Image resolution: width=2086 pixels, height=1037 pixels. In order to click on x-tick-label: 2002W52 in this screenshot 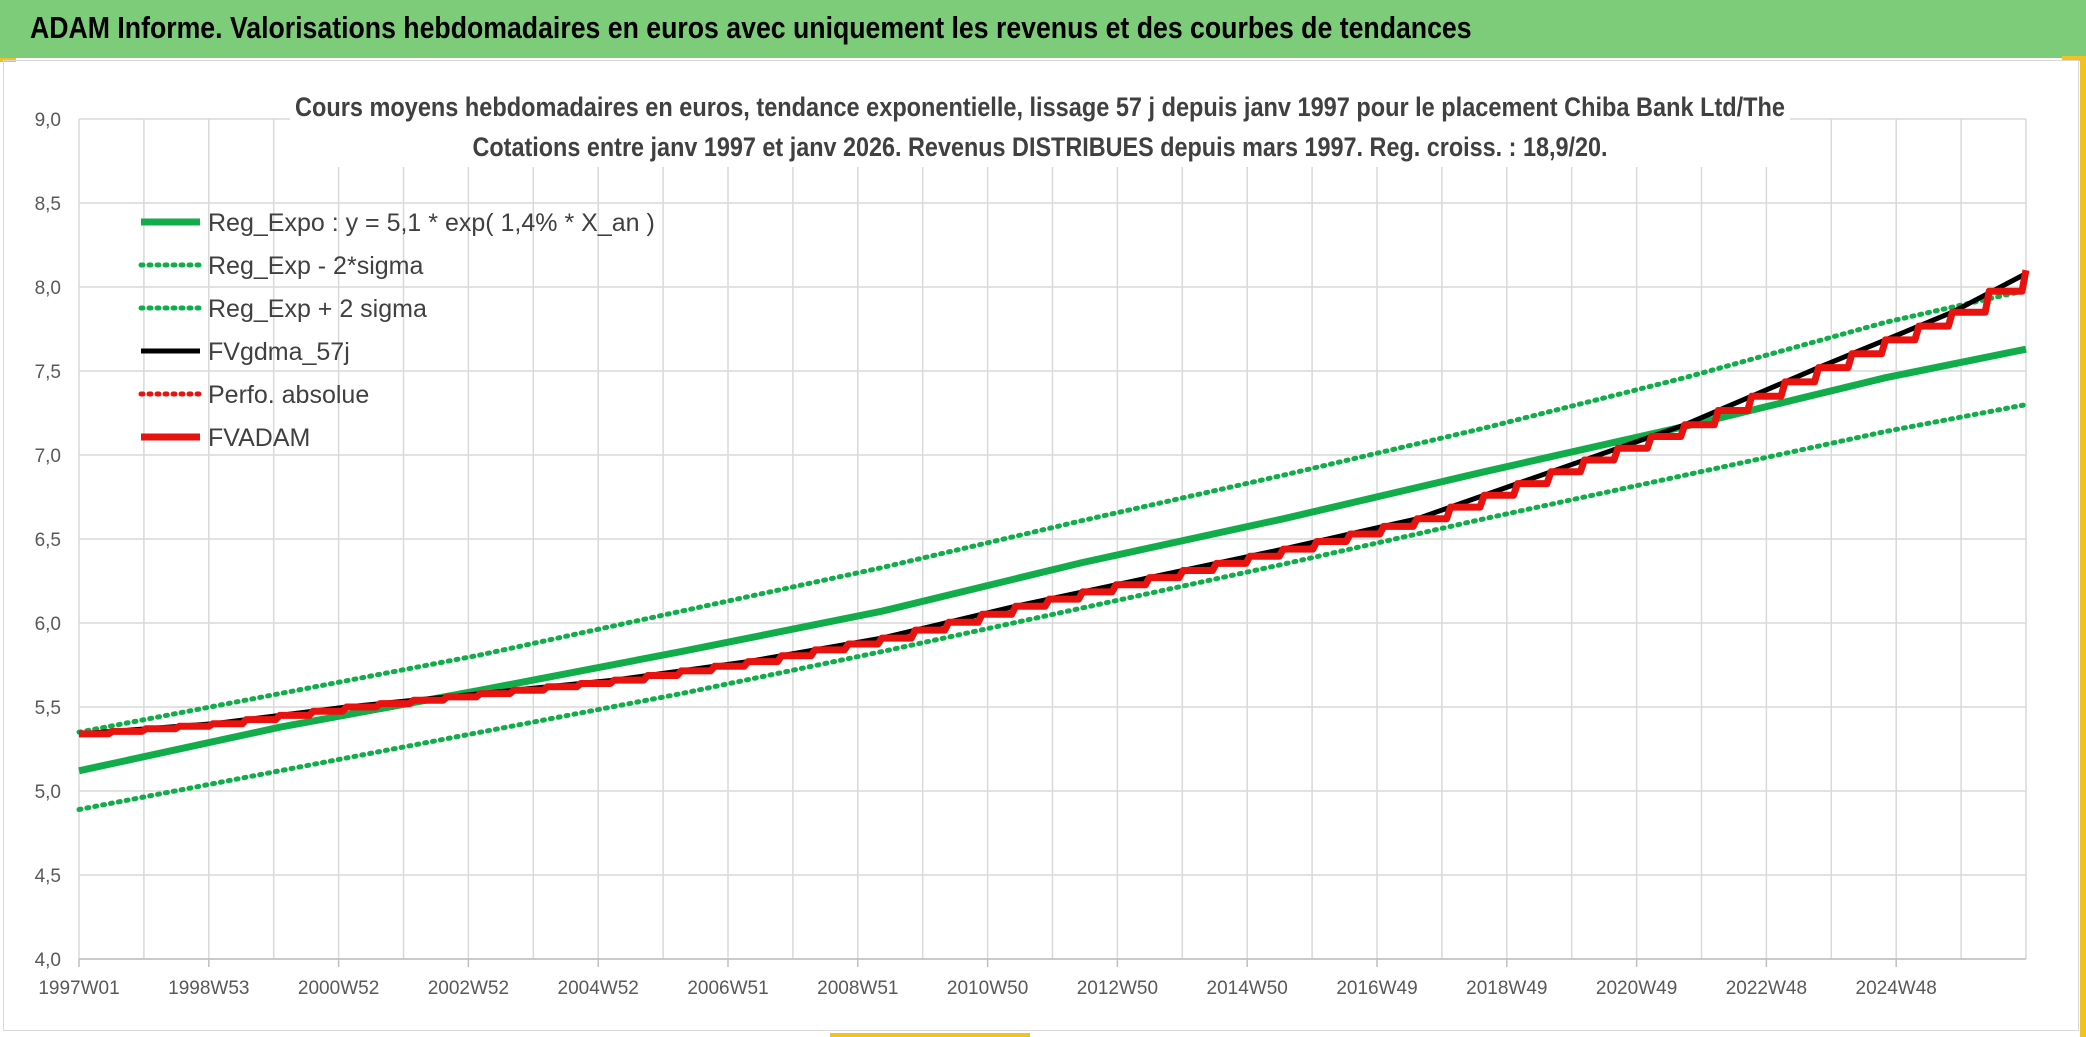, I will do `click(468, 988)`.